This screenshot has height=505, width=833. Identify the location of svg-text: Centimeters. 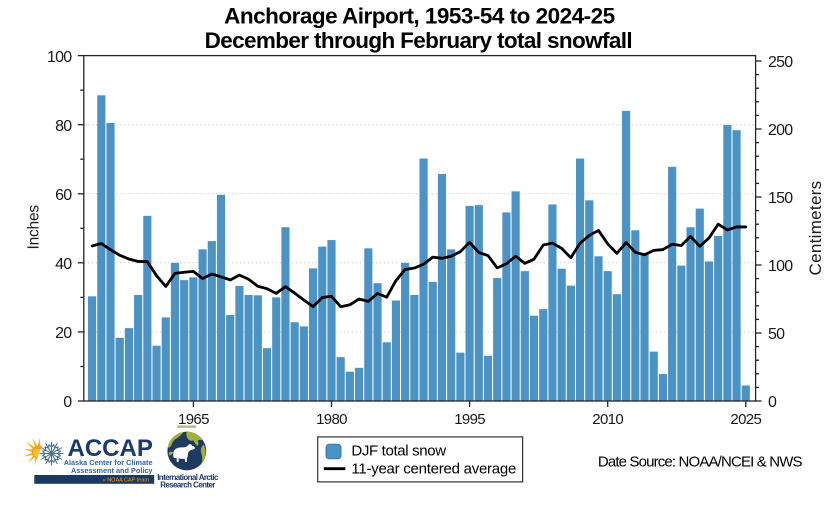
(815, 228).